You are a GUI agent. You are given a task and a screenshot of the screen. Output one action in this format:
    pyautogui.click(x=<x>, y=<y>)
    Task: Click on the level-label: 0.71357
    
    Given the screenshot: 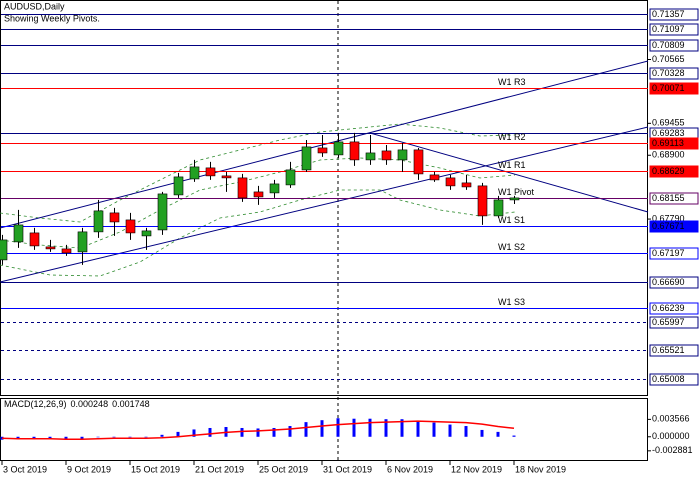 What is the action you would take?
    pyautogui.click(x=668, y=14)
    